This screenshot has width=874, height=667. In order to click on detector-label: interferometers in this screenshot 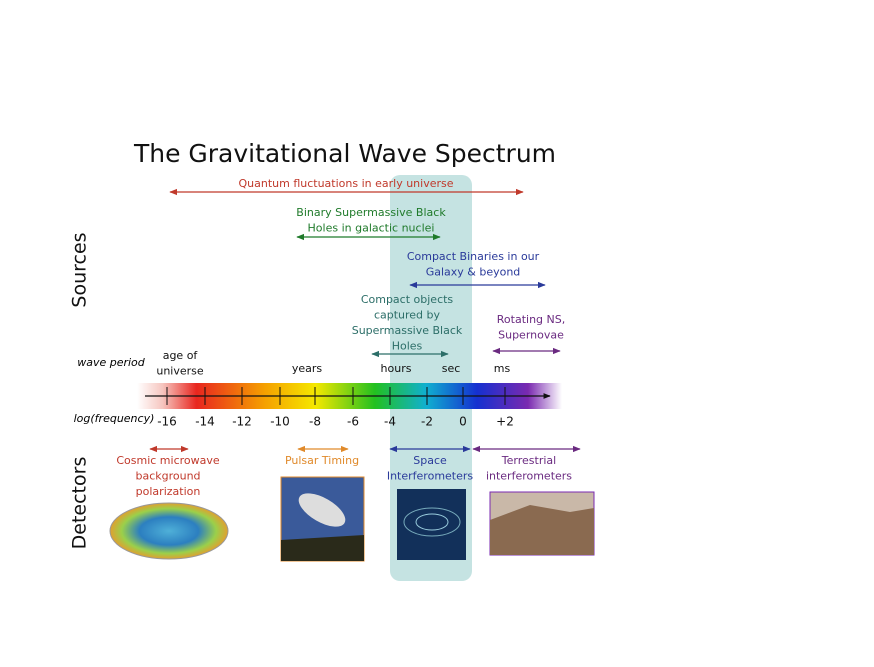, I will do `click(529, 476)`.